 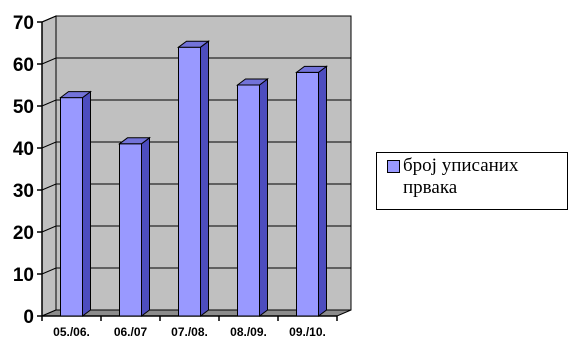 I want to click on y-tick-label: 0, so click(x=28, y=317).